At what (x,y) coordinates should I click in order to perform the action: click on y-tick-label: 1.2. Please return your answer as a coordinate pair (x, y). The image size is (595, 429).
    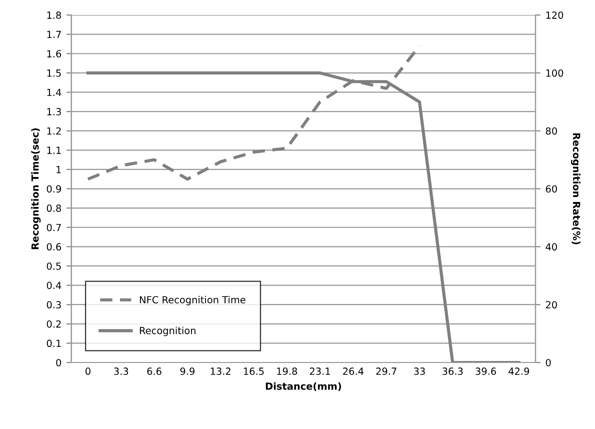
    Looking at the image, I should click on (54, 131).